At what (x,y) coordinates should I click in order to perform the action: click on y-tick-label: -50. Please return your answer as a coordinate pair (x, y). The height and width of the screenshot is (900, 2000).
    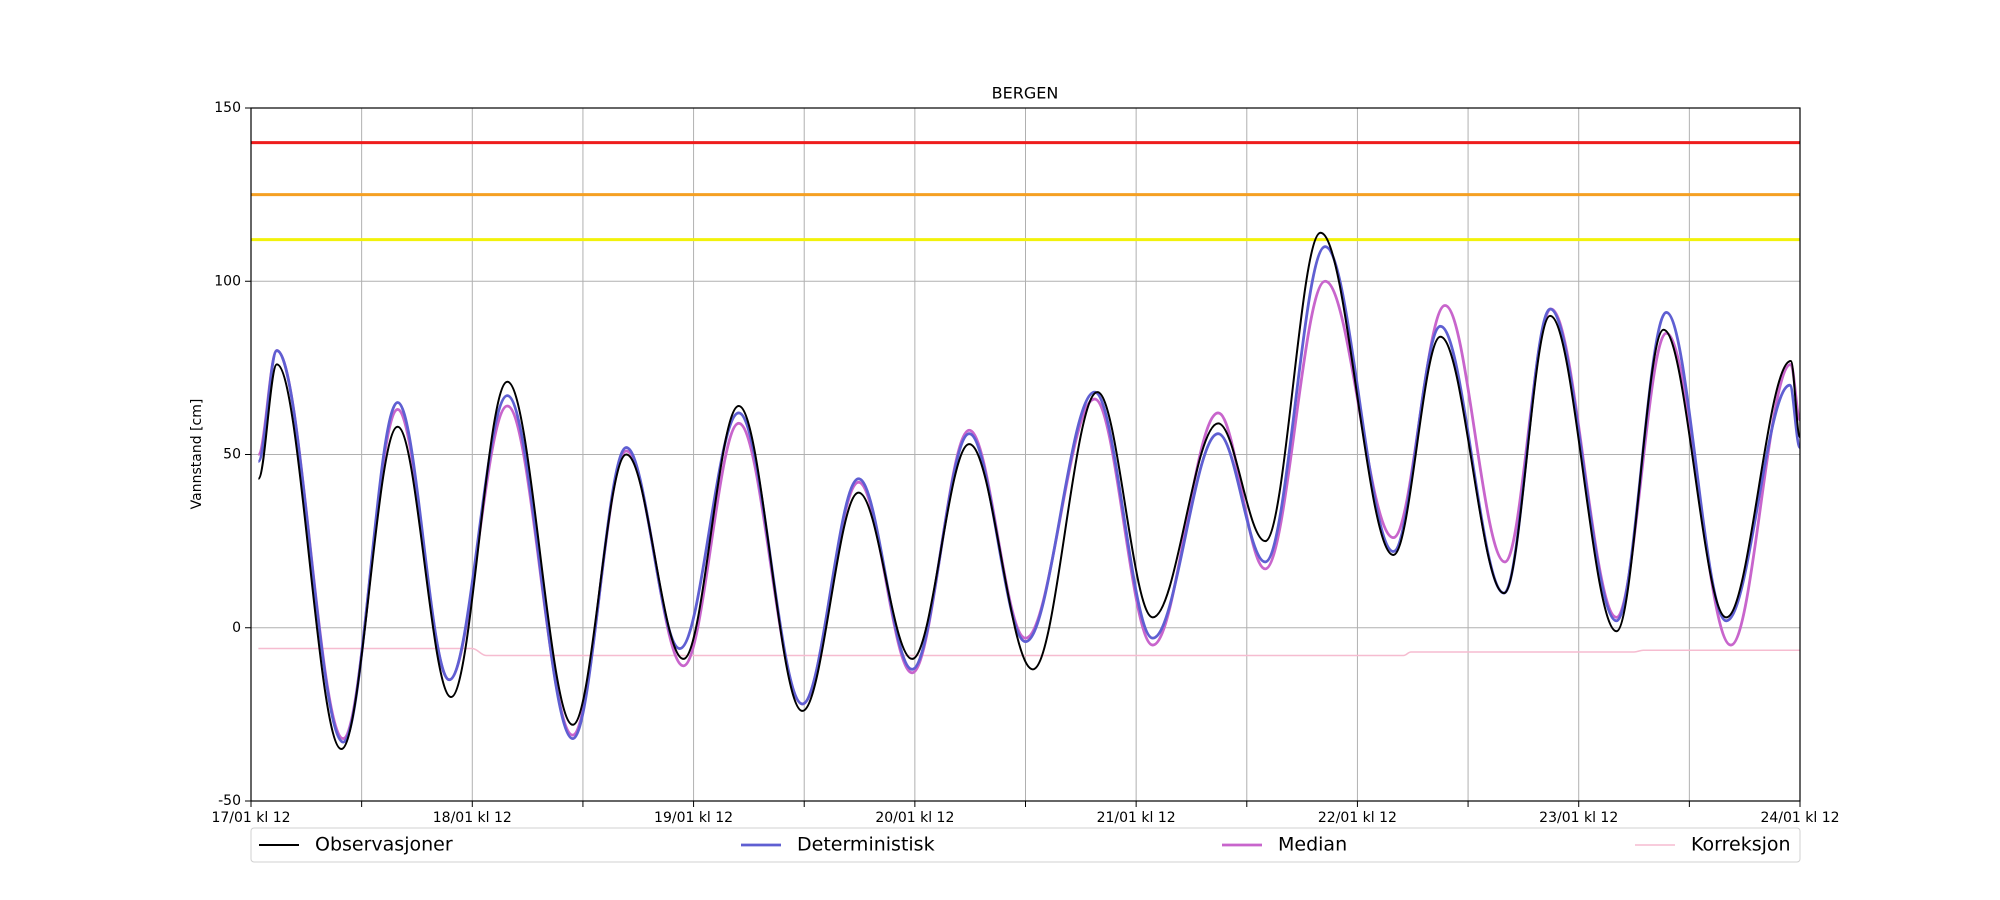
    Looking at the image, I should click on (229, 801).